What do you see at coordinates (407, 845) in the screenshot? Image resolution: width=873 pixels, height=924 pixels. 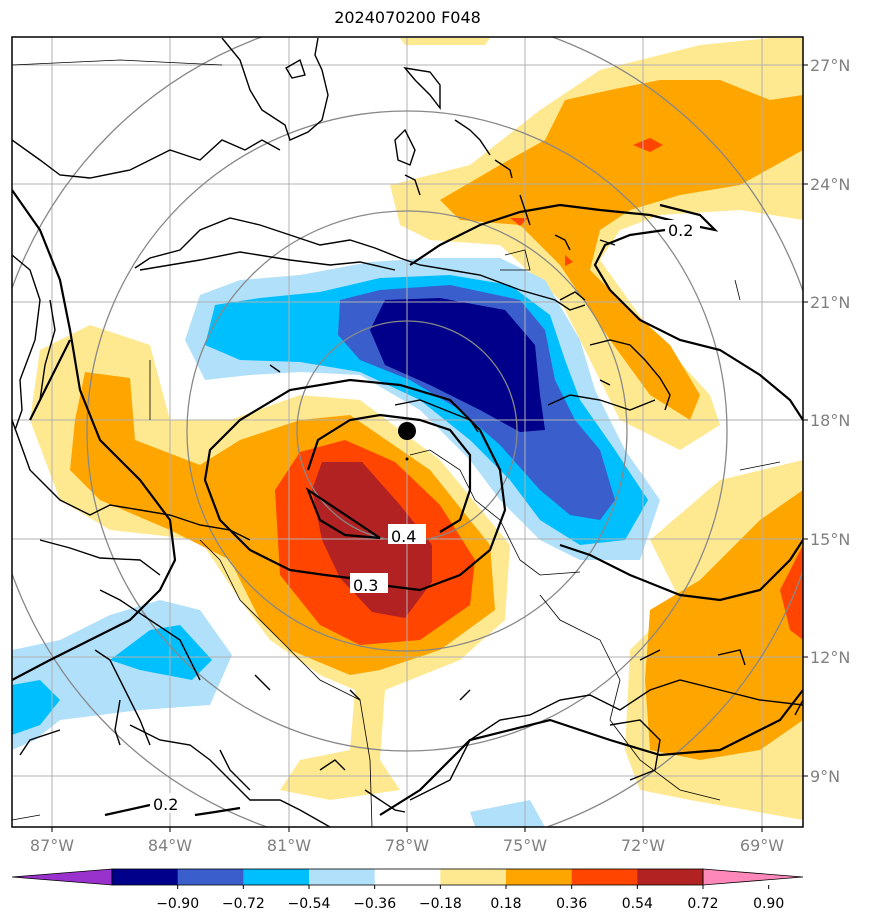 I see `lon-tick-label: 78°W` at bounding box center [407, 845].